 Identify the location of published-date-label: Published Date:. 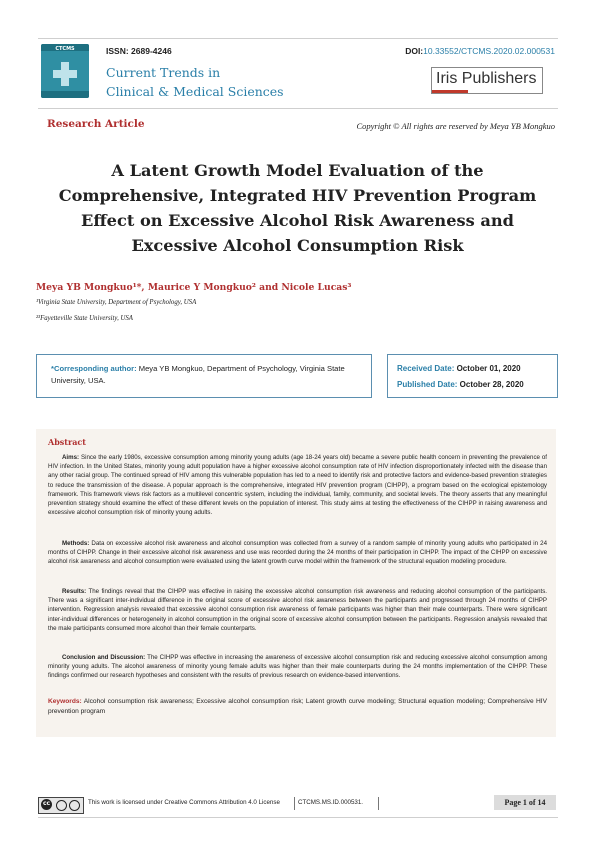
(427, 384).